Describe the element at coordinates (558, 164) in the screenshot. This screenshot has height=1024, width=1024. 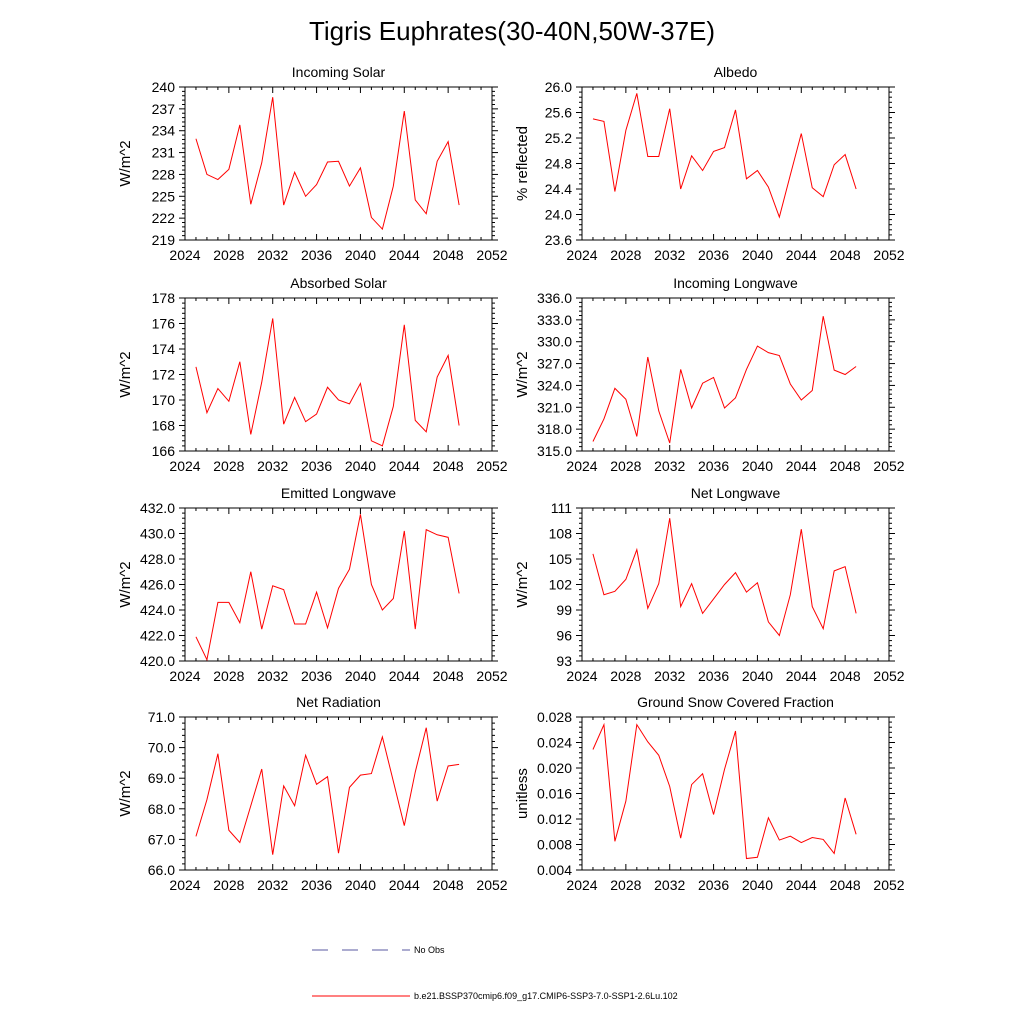
I see `y-tick-label: 24.8` at that location.